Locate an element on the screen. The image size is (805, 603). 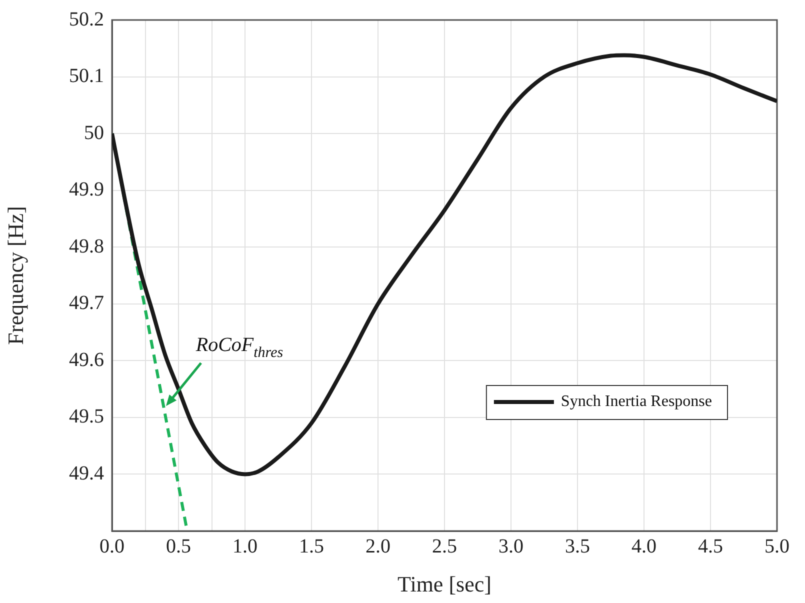
x-tick-label: 2.5 is located at coordinates (444, 546).